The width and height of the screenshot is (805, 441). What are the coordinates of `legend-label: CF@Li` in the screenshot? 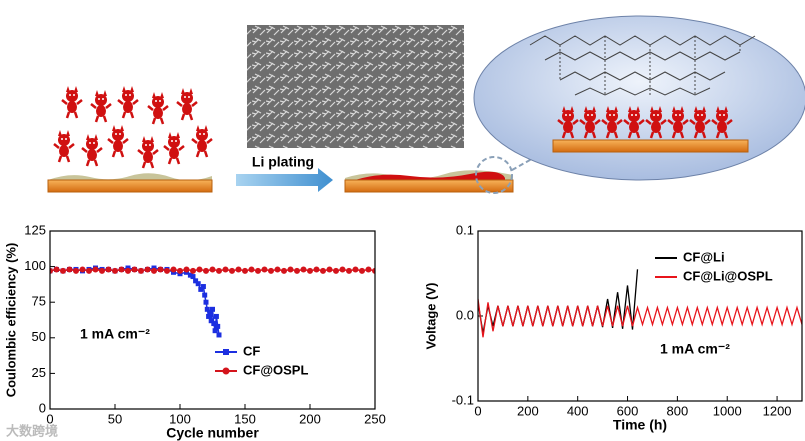 It's located at (704, 256).